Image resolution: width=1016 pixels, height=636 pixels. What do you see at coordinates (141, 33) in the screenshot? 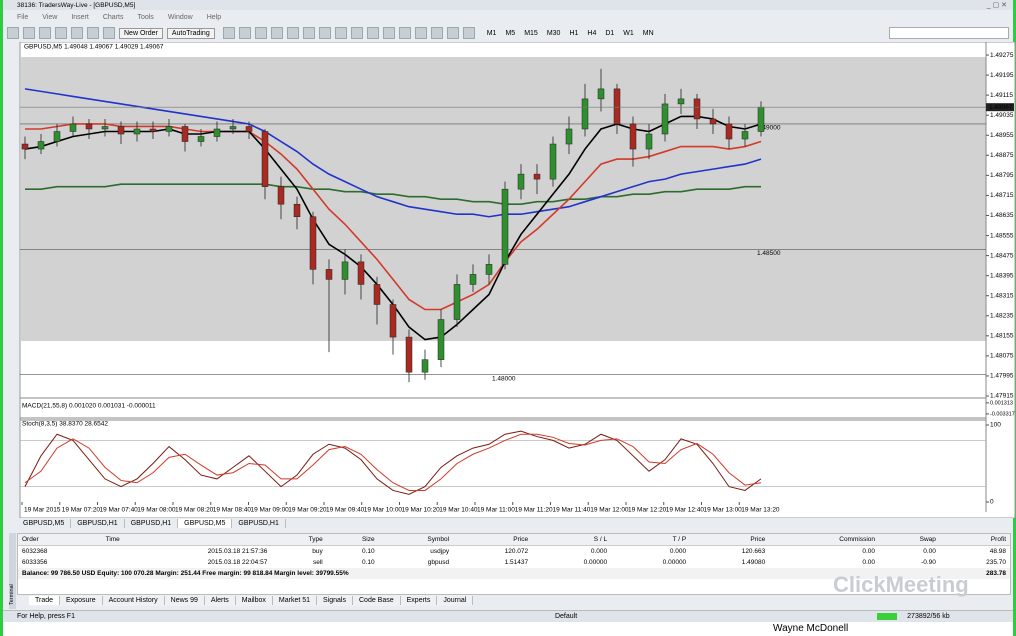
I see `new-order-button: New Order` at bounding box center [141, 33].